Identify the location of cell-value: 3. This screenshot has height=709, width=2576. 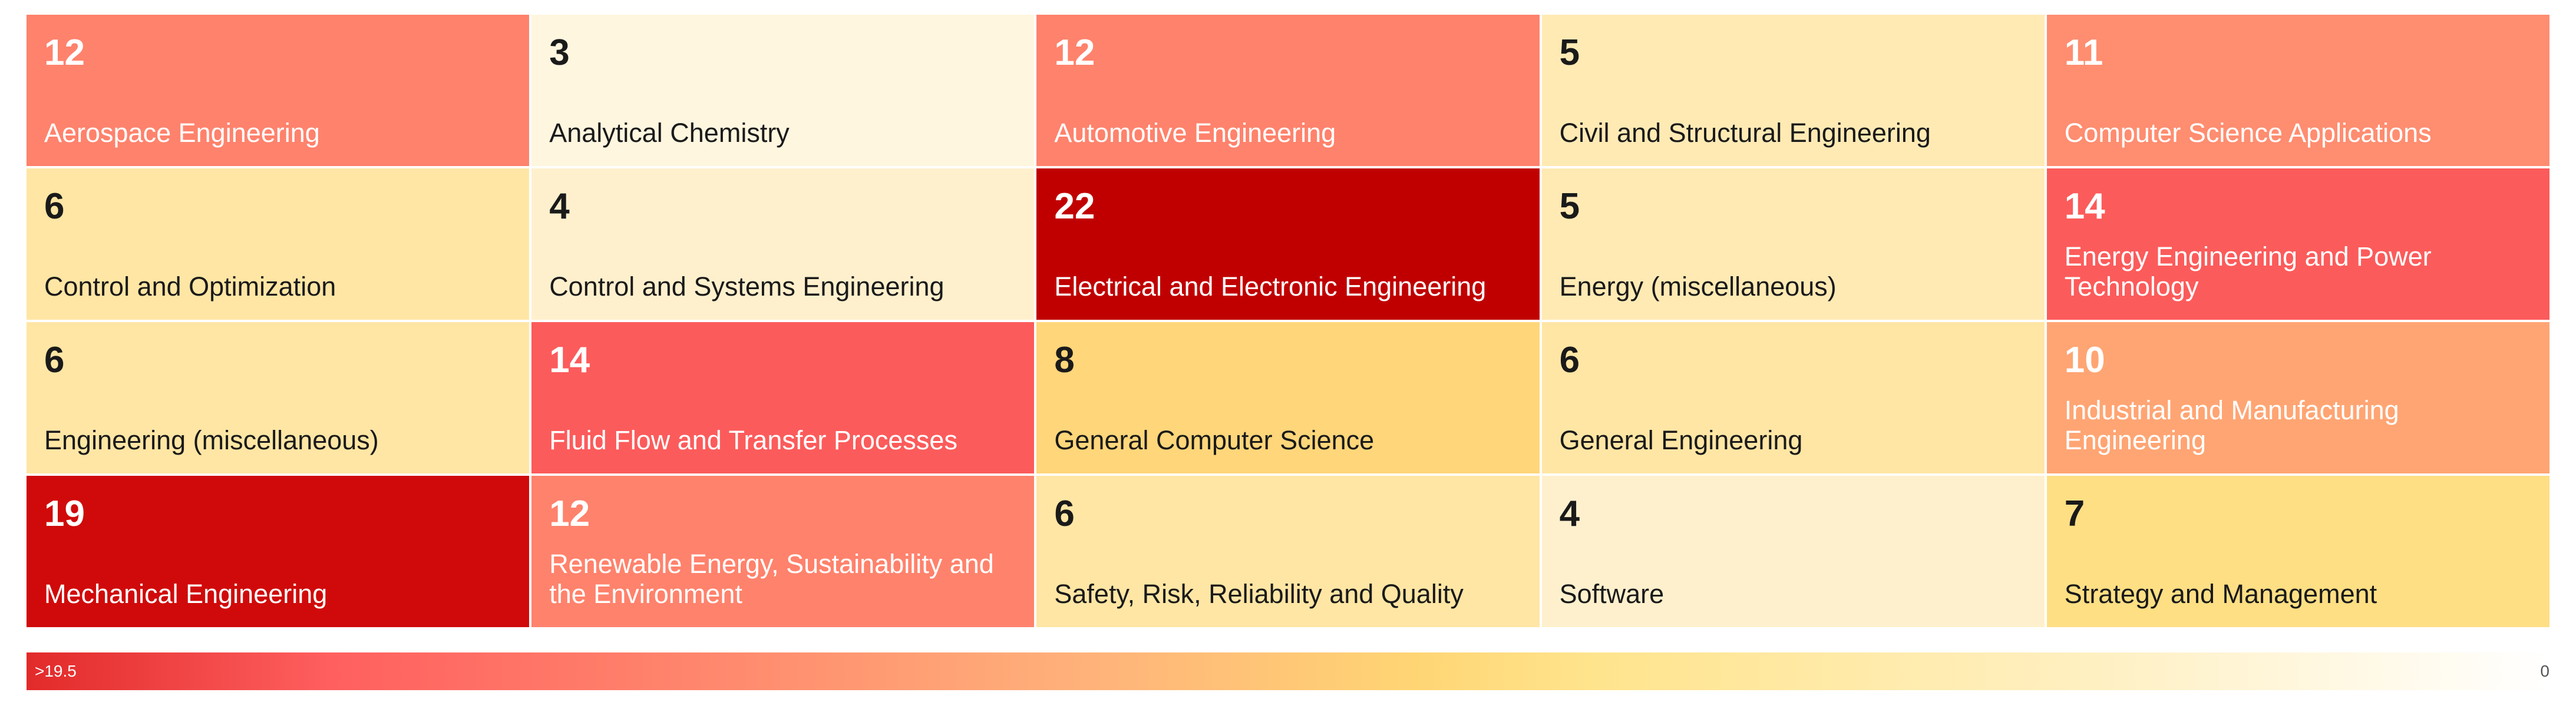
(559, 52).